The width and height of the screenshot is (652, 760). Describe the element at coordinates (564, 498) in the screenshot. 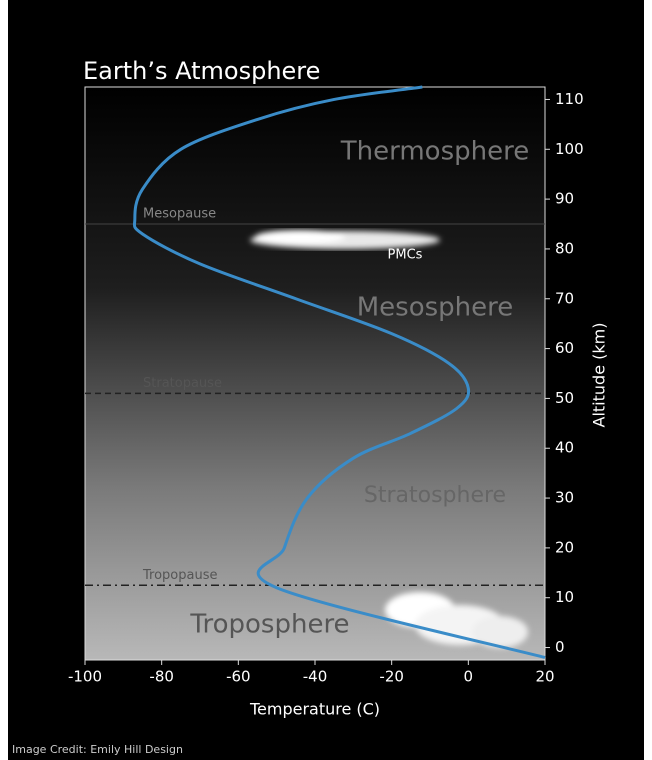

I see `y-tick-label: 30` at that location.